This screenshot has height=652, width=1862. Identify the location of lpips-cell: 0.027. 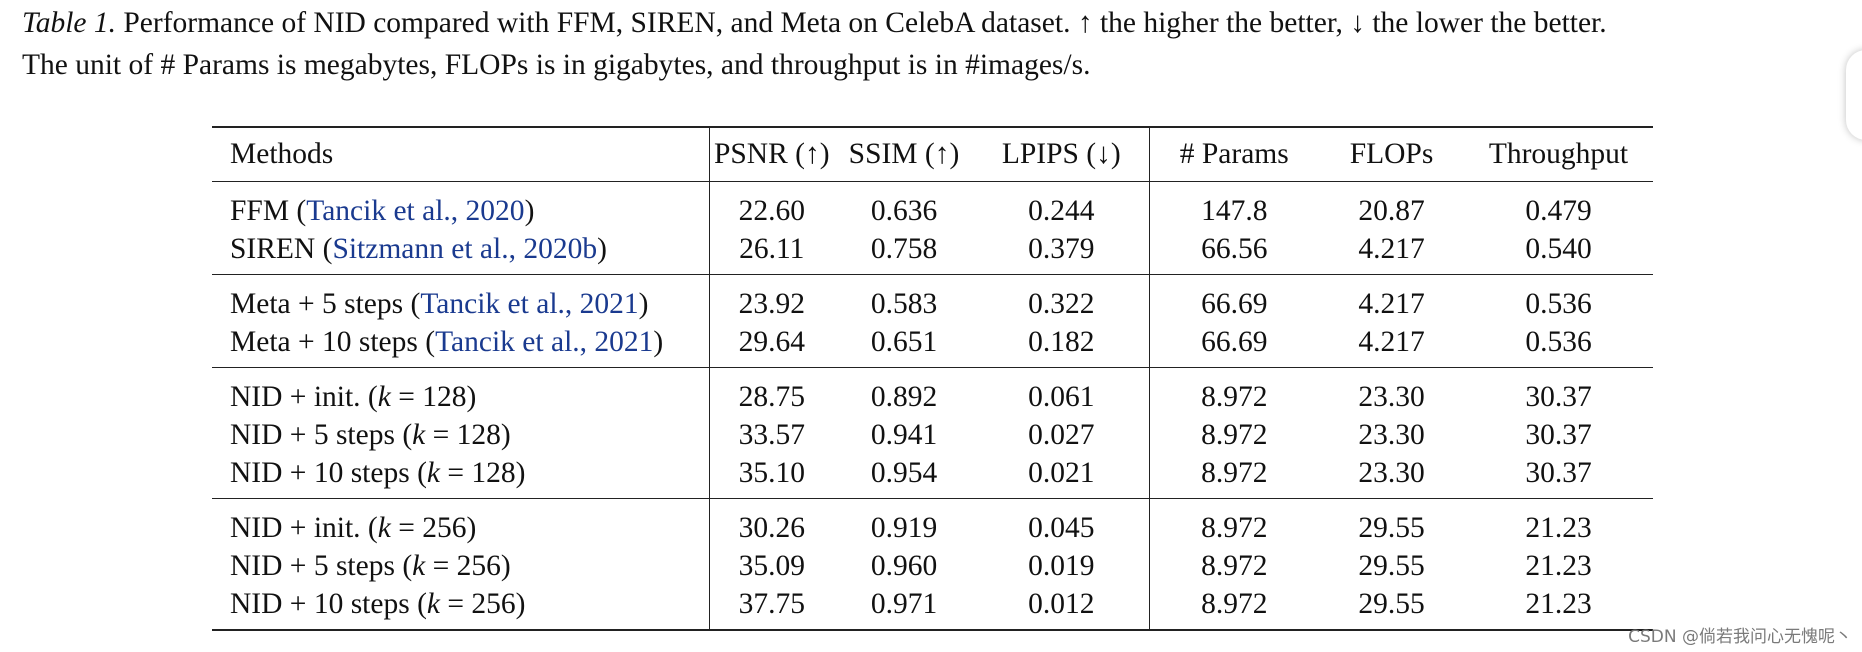
(1062, 435).